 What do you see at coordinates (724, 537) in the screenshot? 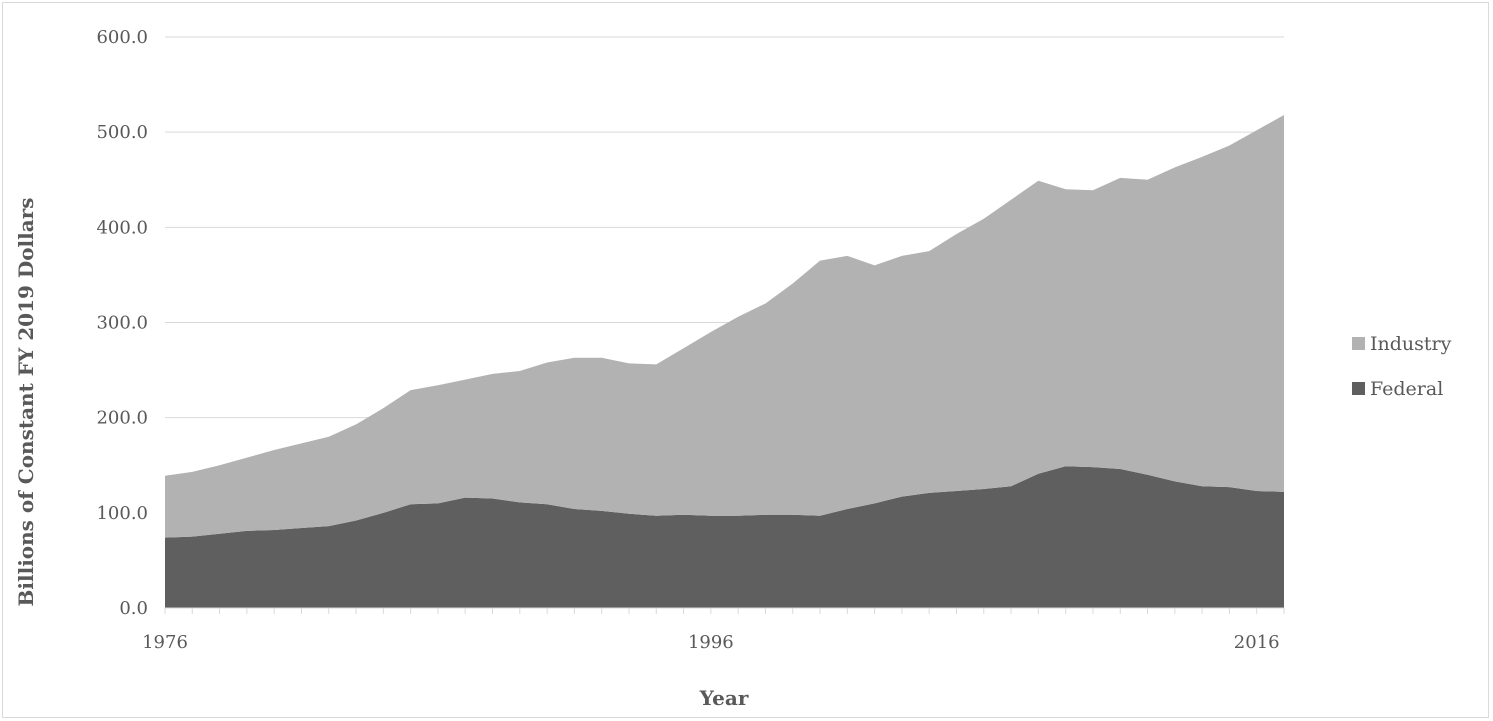
I see `area-federal` at bounding box center [724, 537].